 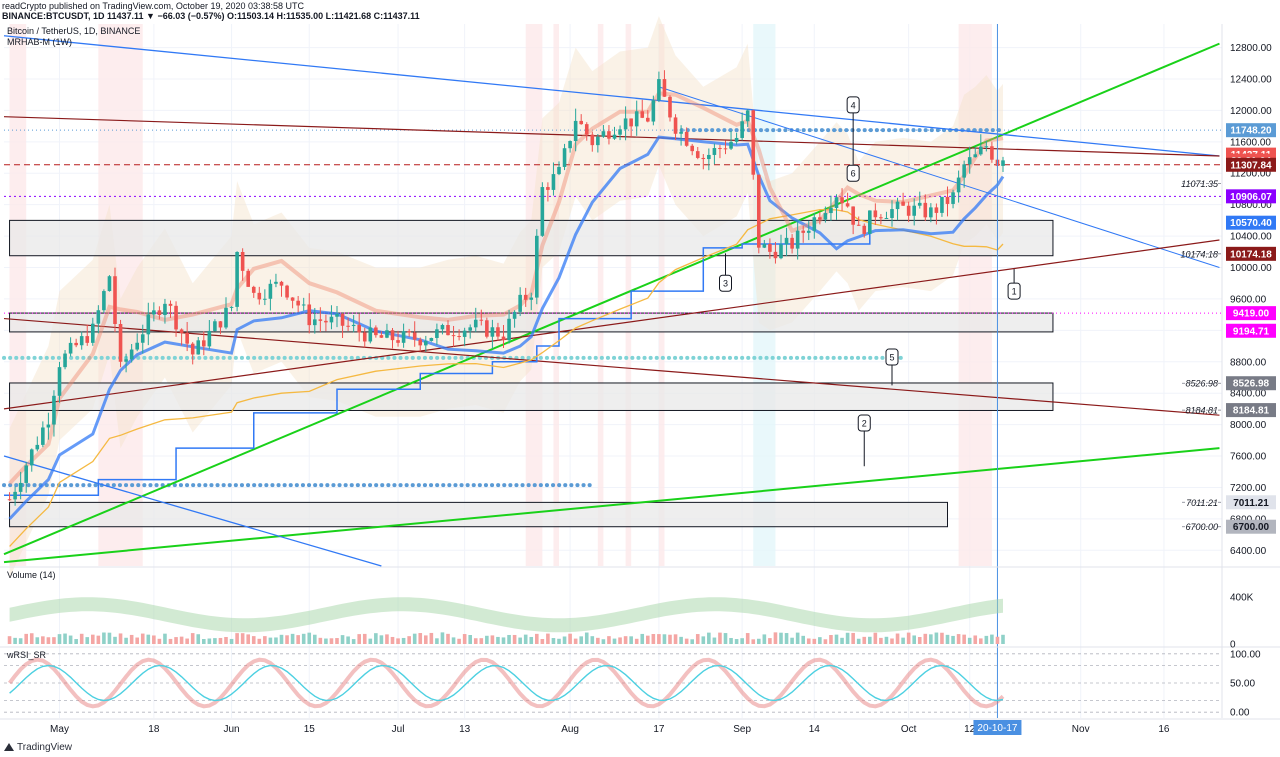 What do you see at coordinates (1200, 184) in the screenshot?
I see `level-line-label: 11071.35` at bounding box center [1200, 184].